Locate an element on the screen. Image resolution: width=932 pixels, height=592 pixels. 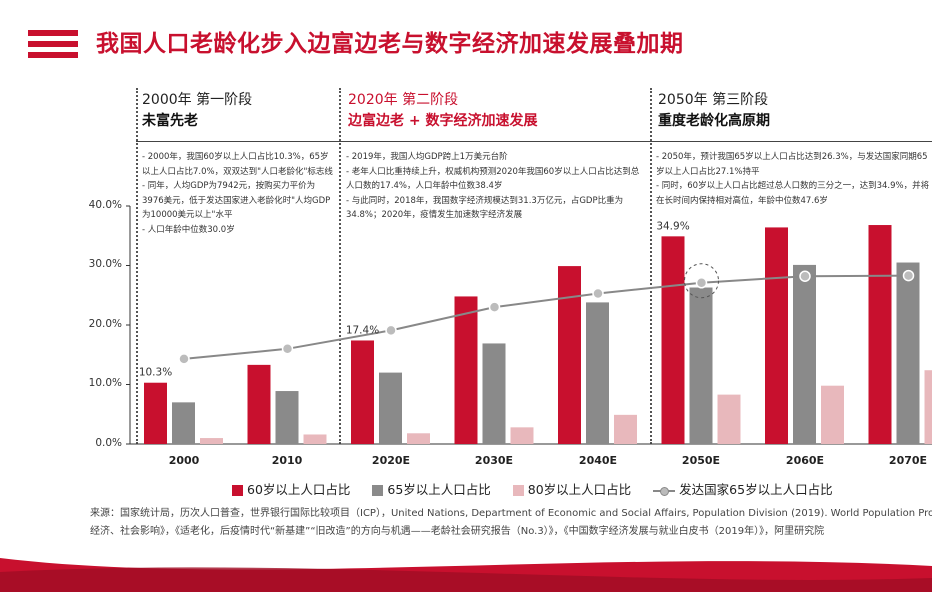
stage-2-header: 2020年 第二阶段 边富边老 + 数字经济加速发展 is located at coordinates (442, 111).